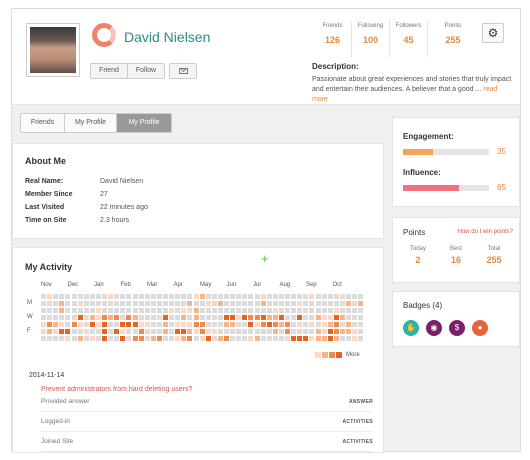 This screenshot has height=460, width=530. Describe the element at coordinates (144, 123) in the screenshot. I see `tab-my-profile-active: My Profile` at that location.